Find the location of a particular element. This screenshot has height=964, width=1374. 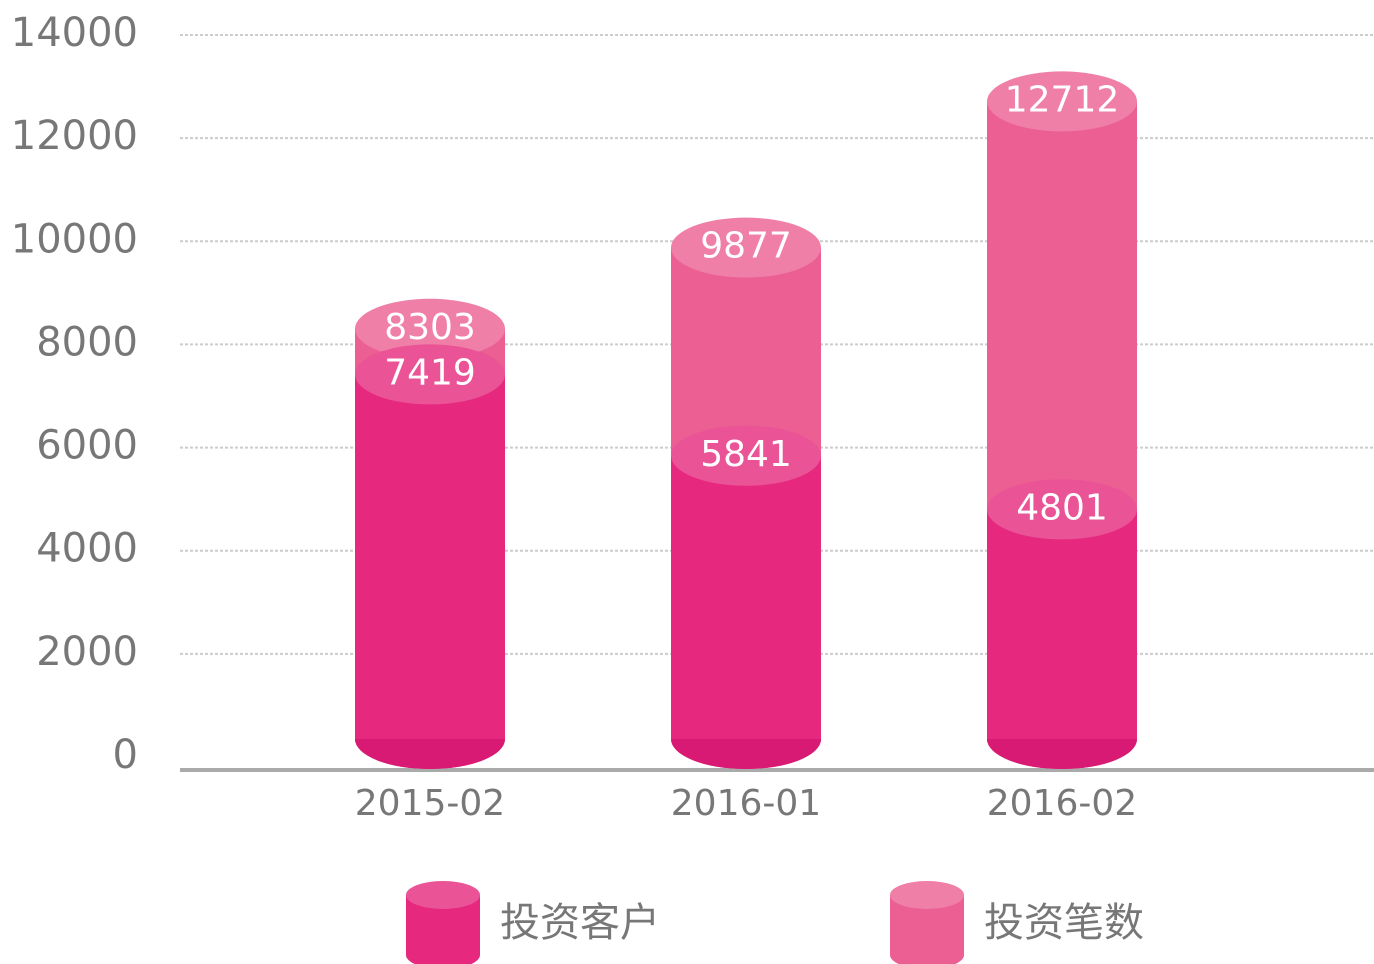

value-label: 5841 is located at coordinates (746, 454).